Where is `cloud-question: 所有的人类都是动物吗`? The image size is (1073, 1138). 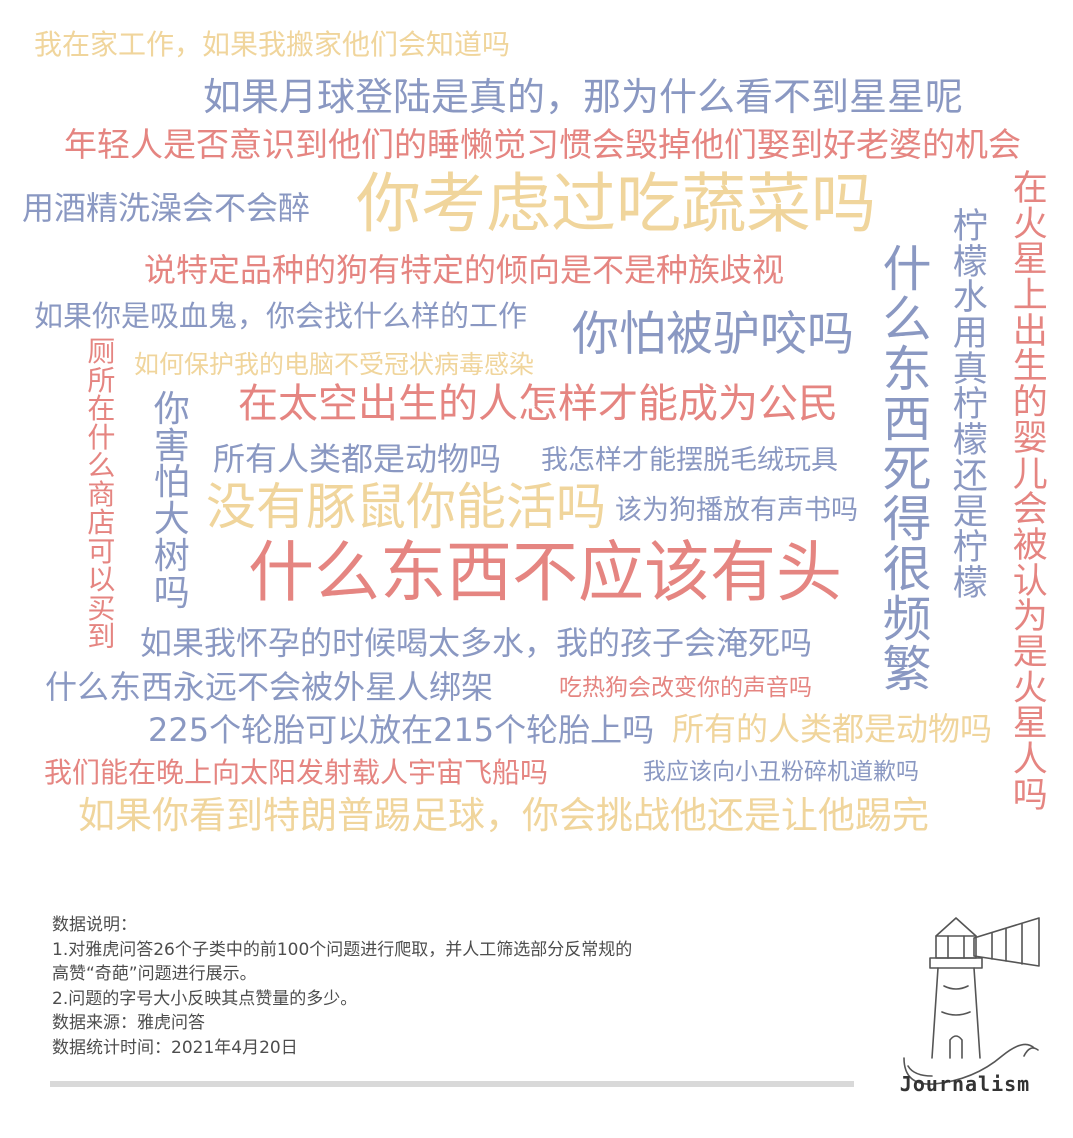
cloud-question: 所有的人类都是动物吗 is located at coordinates (832, 729).